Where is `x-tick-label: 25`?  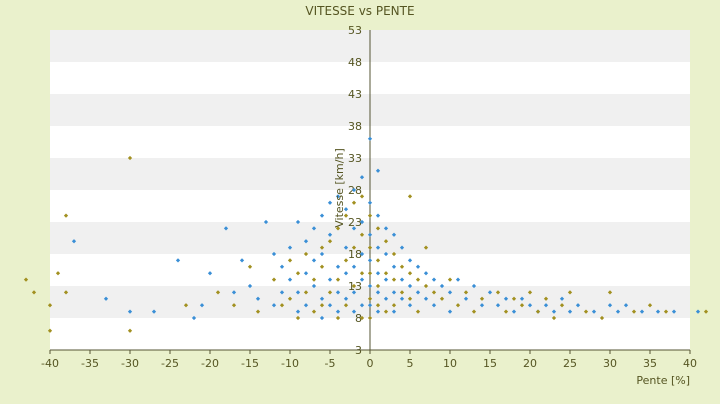 x-tick-label: 25 is located at coordinates (570, 363).